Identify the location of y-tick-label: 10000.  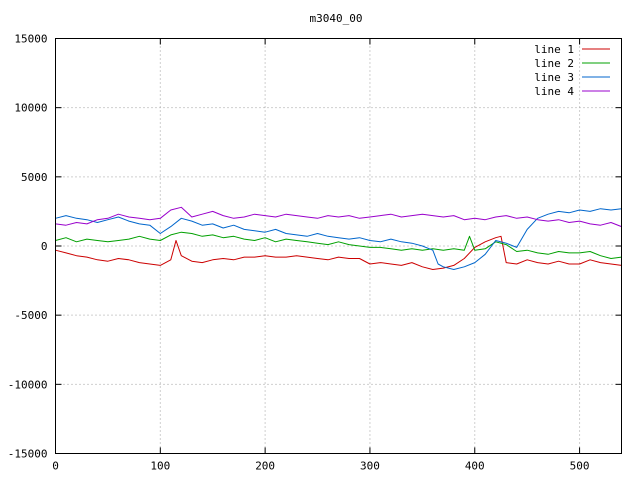
(30, 108).